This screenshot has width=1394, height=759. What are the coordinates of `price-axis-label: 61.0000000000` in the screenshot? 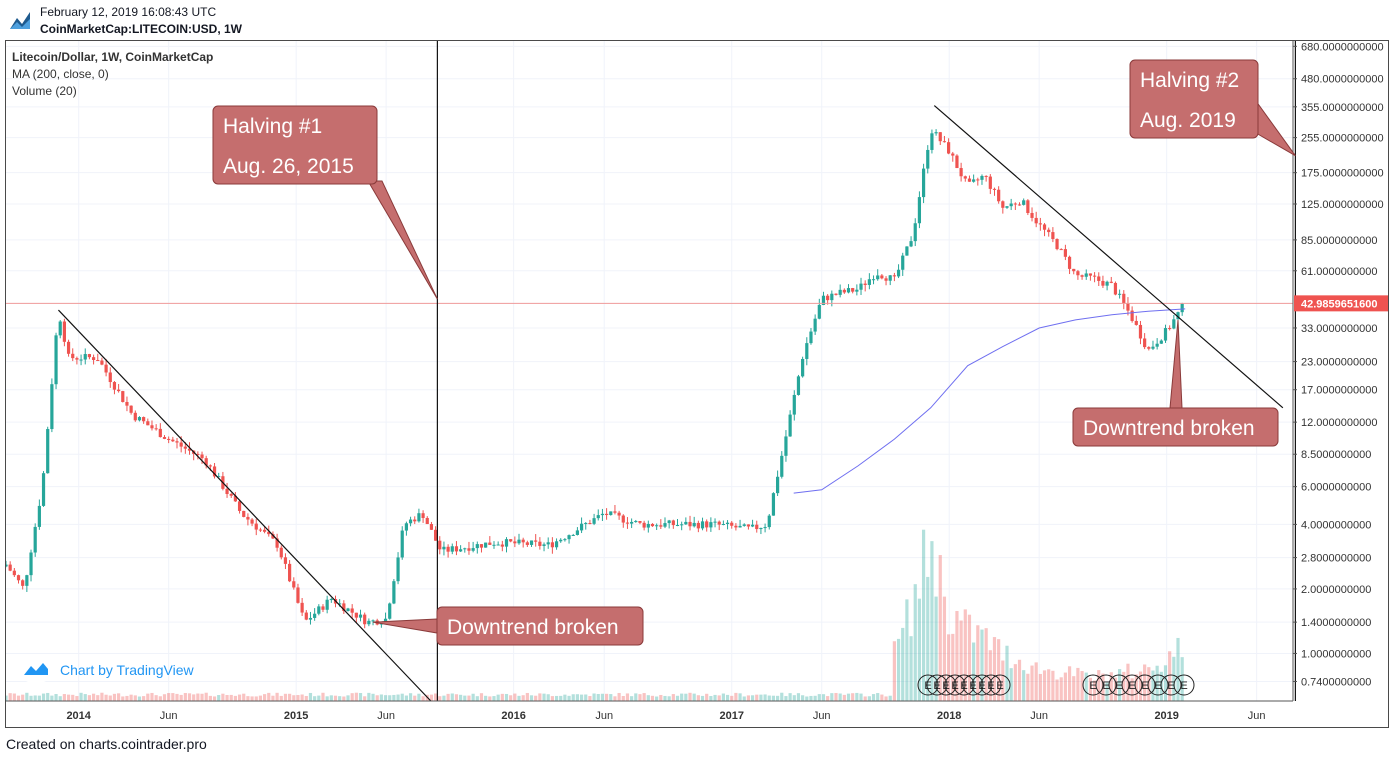 It's located at (1339, 272).